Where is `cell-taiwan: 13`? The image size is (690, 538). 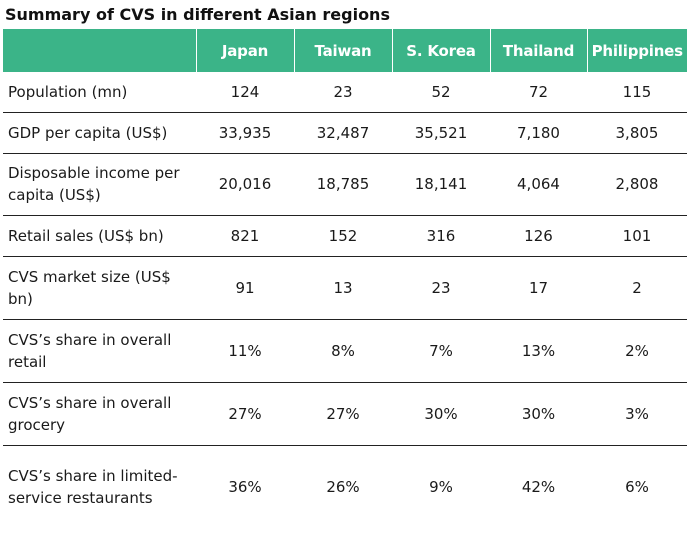
cell-taiwan: 13 is located at coordinates (343, 288).